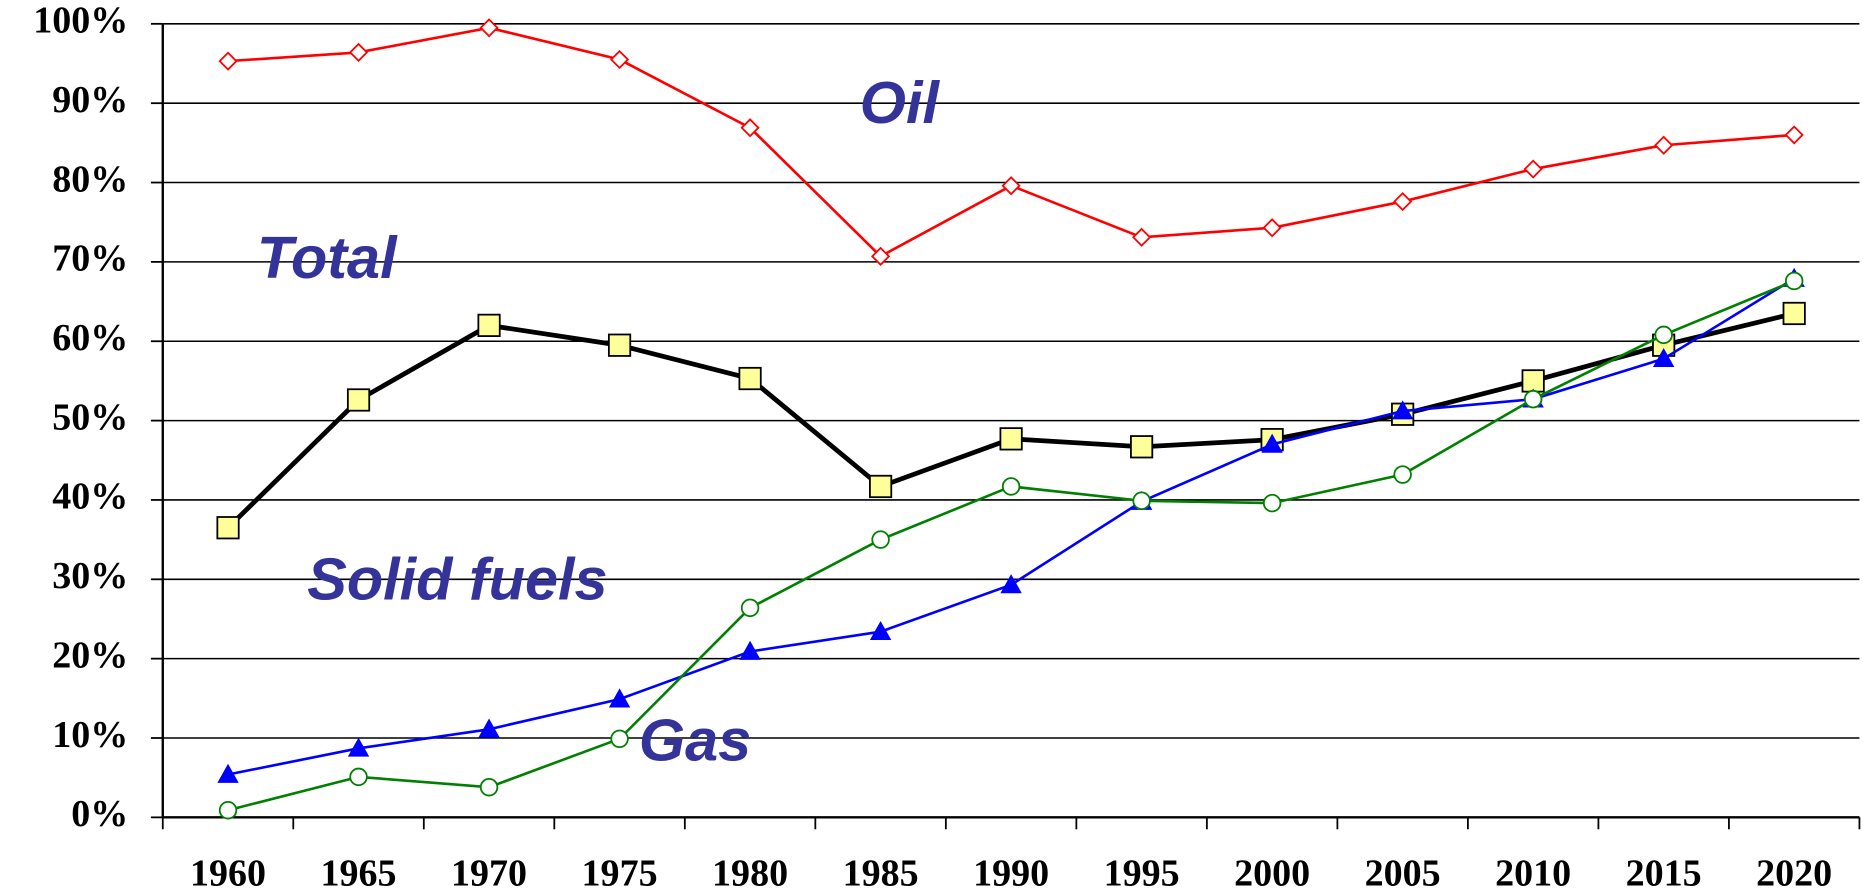  I want to click on series-label: Solid fuels, so click(457, 578).